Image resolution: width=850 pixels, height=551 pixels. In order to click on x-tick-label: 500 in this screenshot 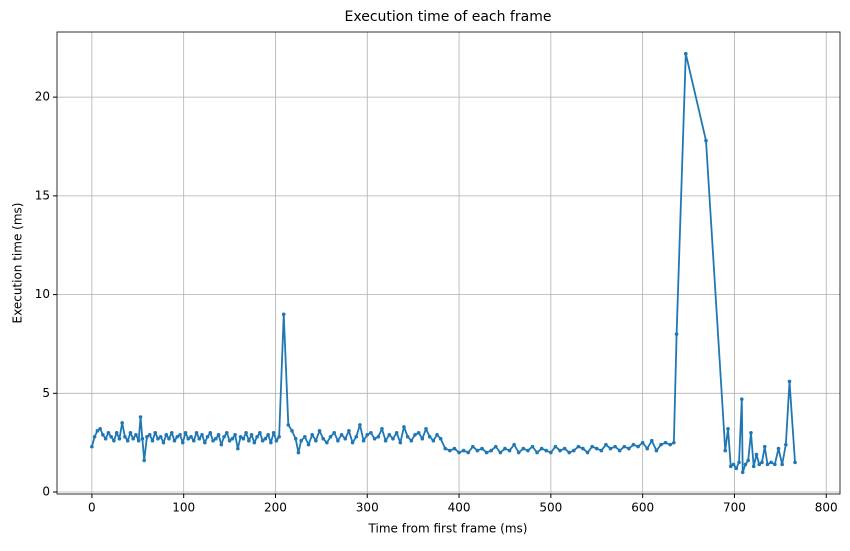, I will do `click(550, 508)`.